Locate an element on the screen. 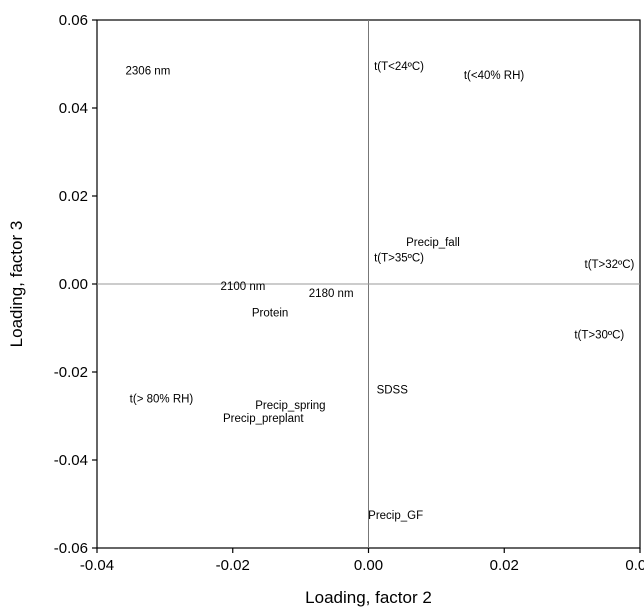 The height and width of the screenshot is (611, 644). y-tick-label: 0.02 is located at coordinates (73, 196).